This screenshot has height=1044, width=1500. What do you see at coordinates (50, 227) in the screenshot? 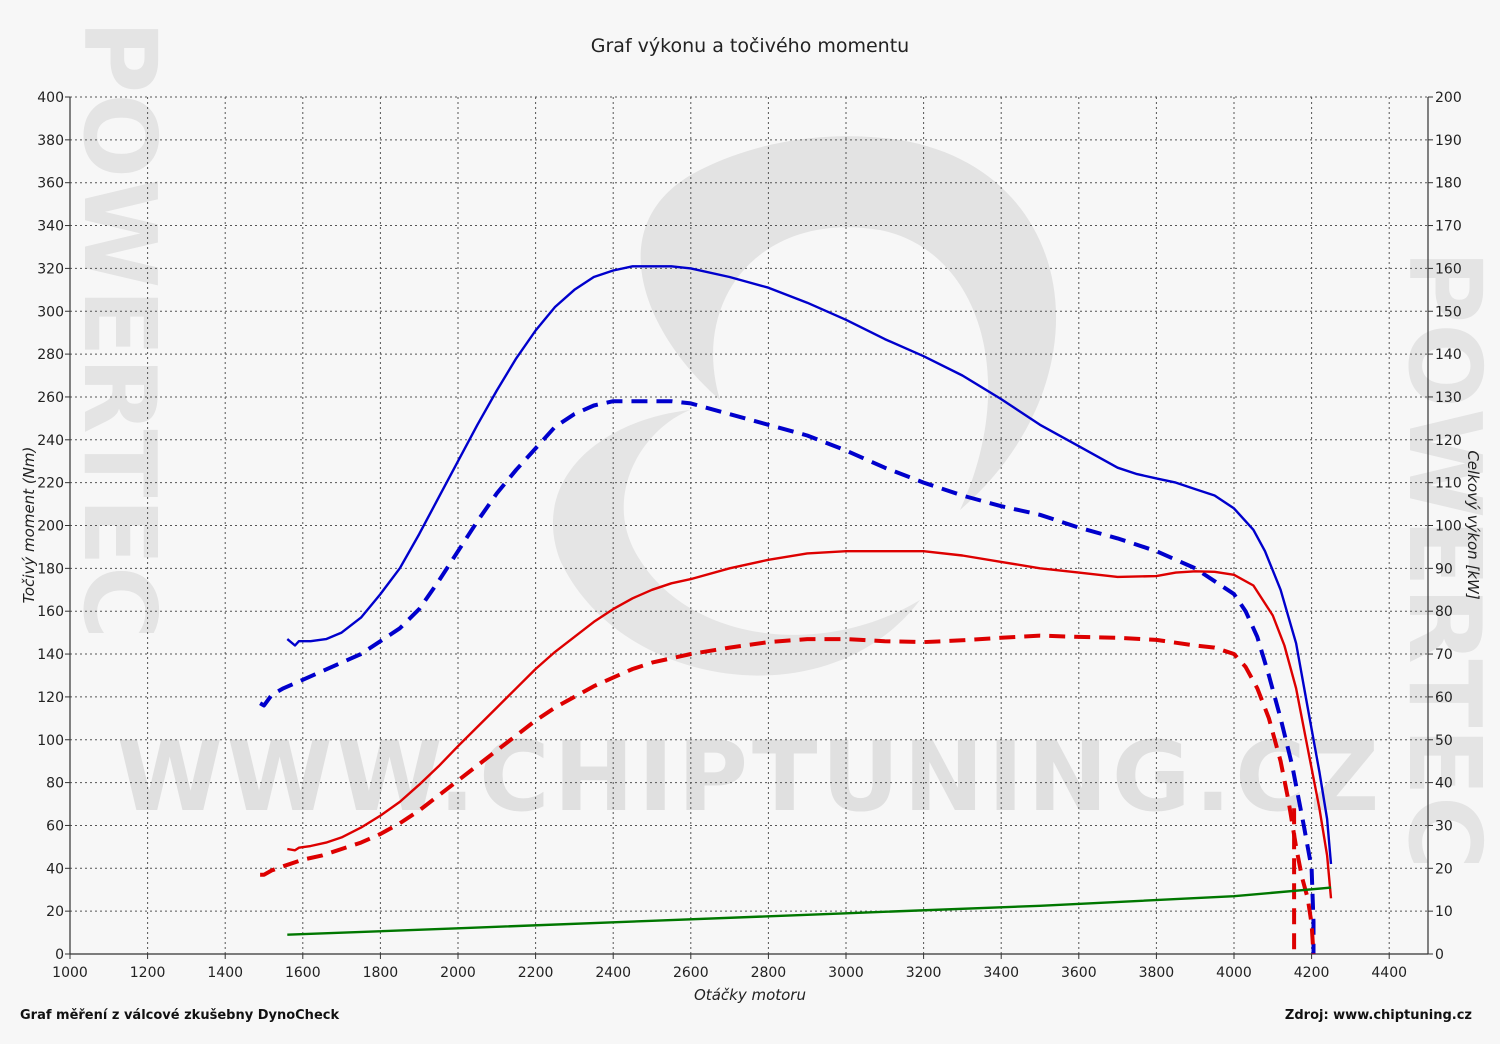
I see `y-left-tick-label: 340` at bounding box center [50, 227].